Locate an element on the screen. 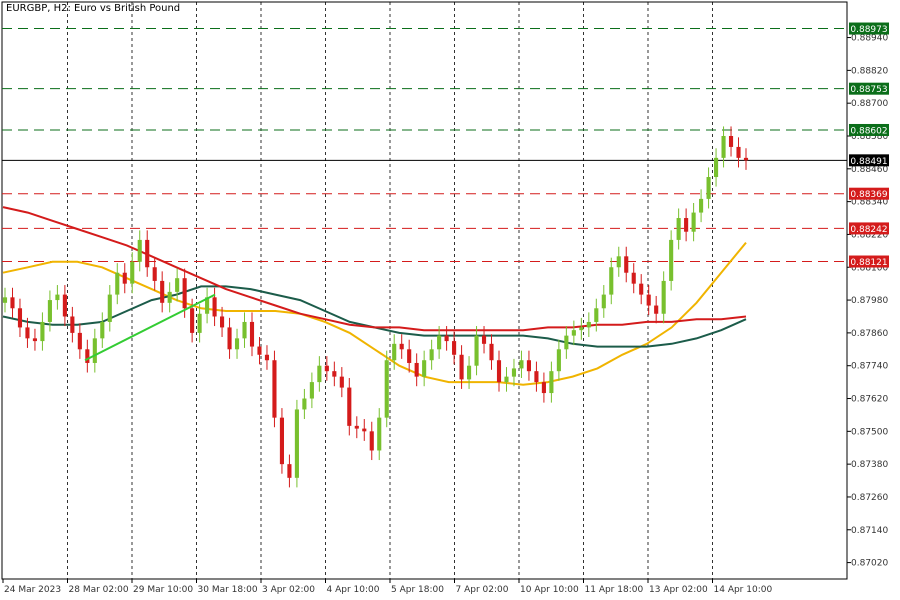 This screenshot has width=900, height=600. y-tick-label: 0.88460 is located at coordinates (869, 170).